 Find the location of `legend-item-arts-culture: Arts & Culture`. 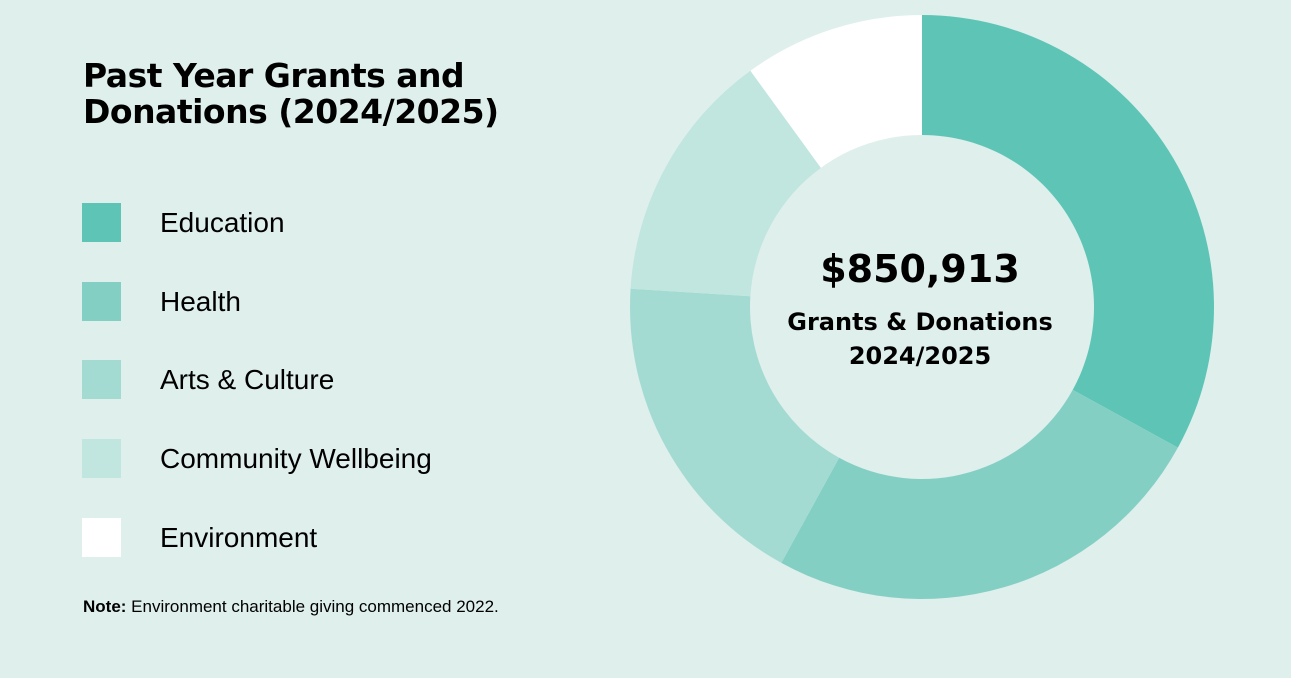

legend-item-arts-culture: Arts & Culture is located at coordinates (292, 379).